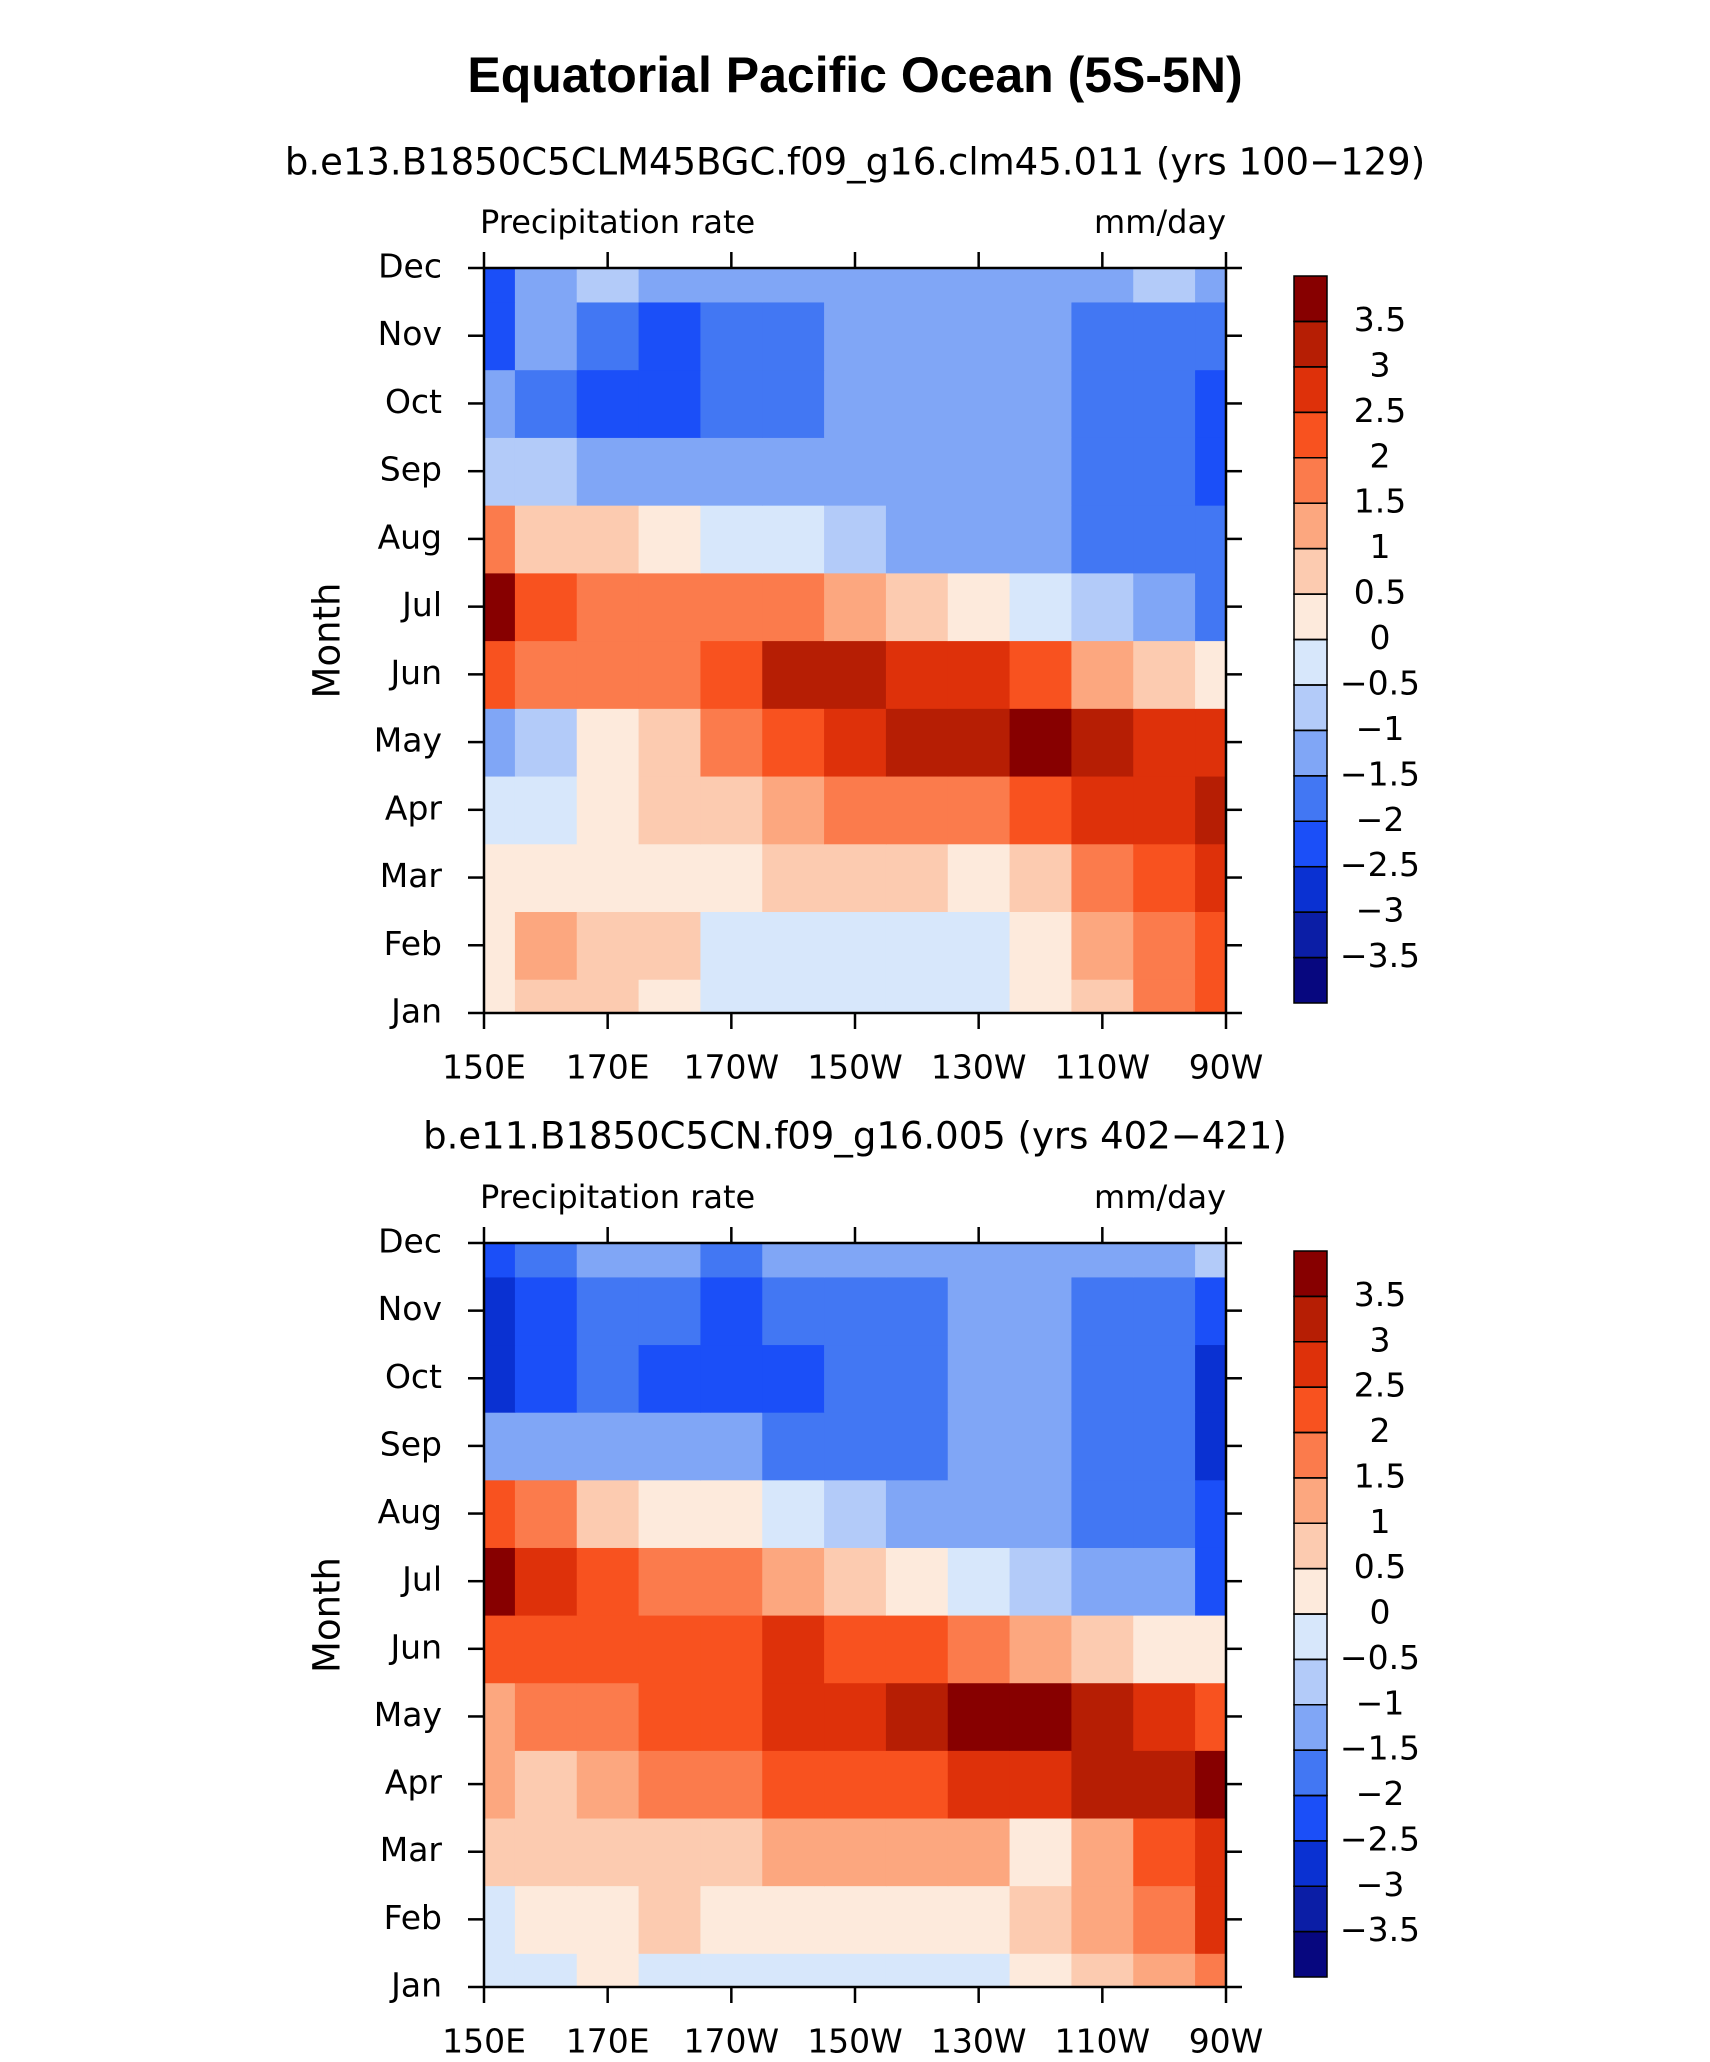 This screenshot has height=2062, width=1710. I want to click on page-title: Equatorial Pacific Ocean (5S-5N), so click(854, 75).